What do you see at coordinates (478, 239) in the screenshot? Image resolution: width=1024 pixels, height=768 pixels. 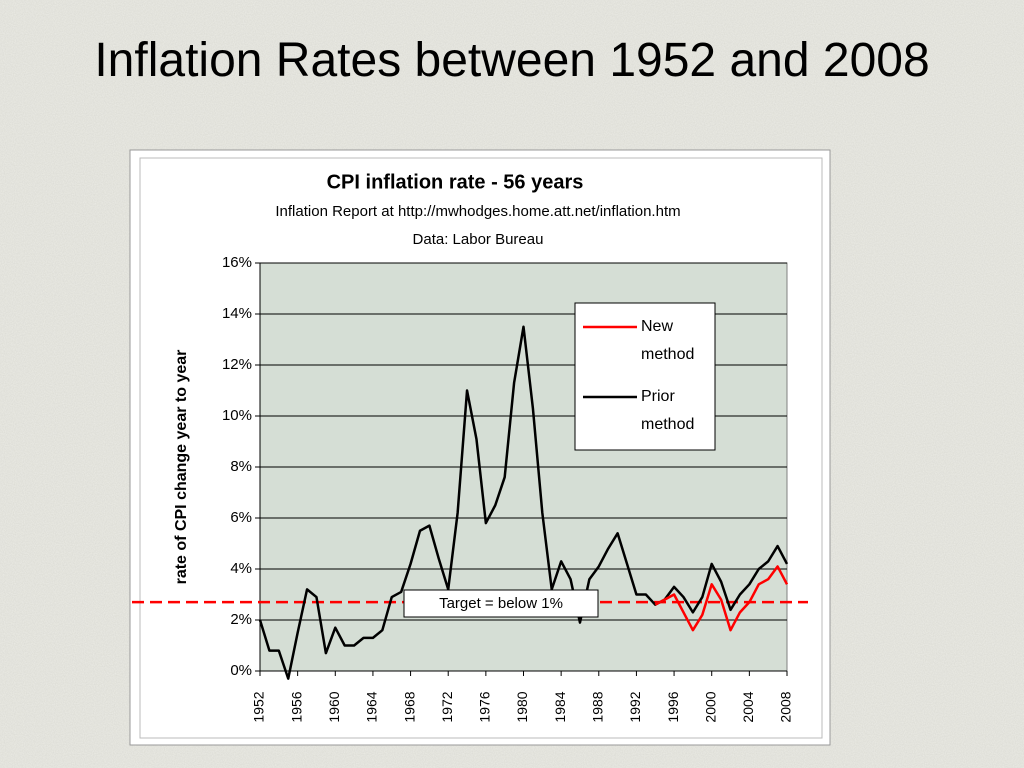 I see `chart-subtitle: Data: Labor Bureau` at bounding box center [478, 239].